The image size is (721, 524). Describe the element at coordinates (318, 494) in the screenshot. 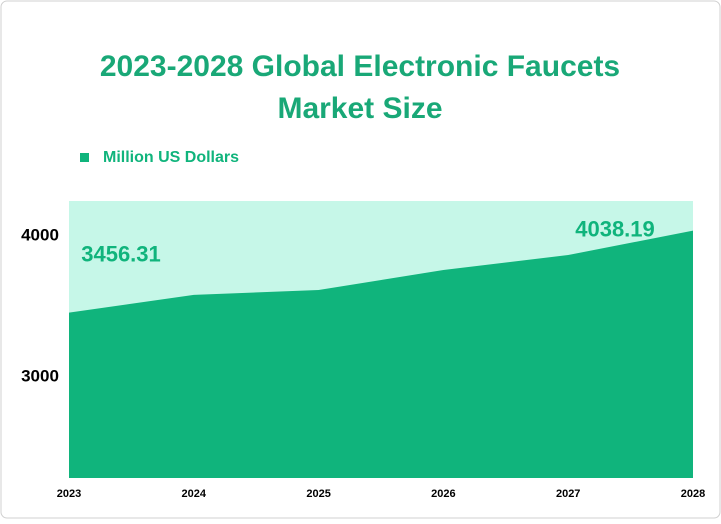

I see `x-tick-label: 2025` at that location.